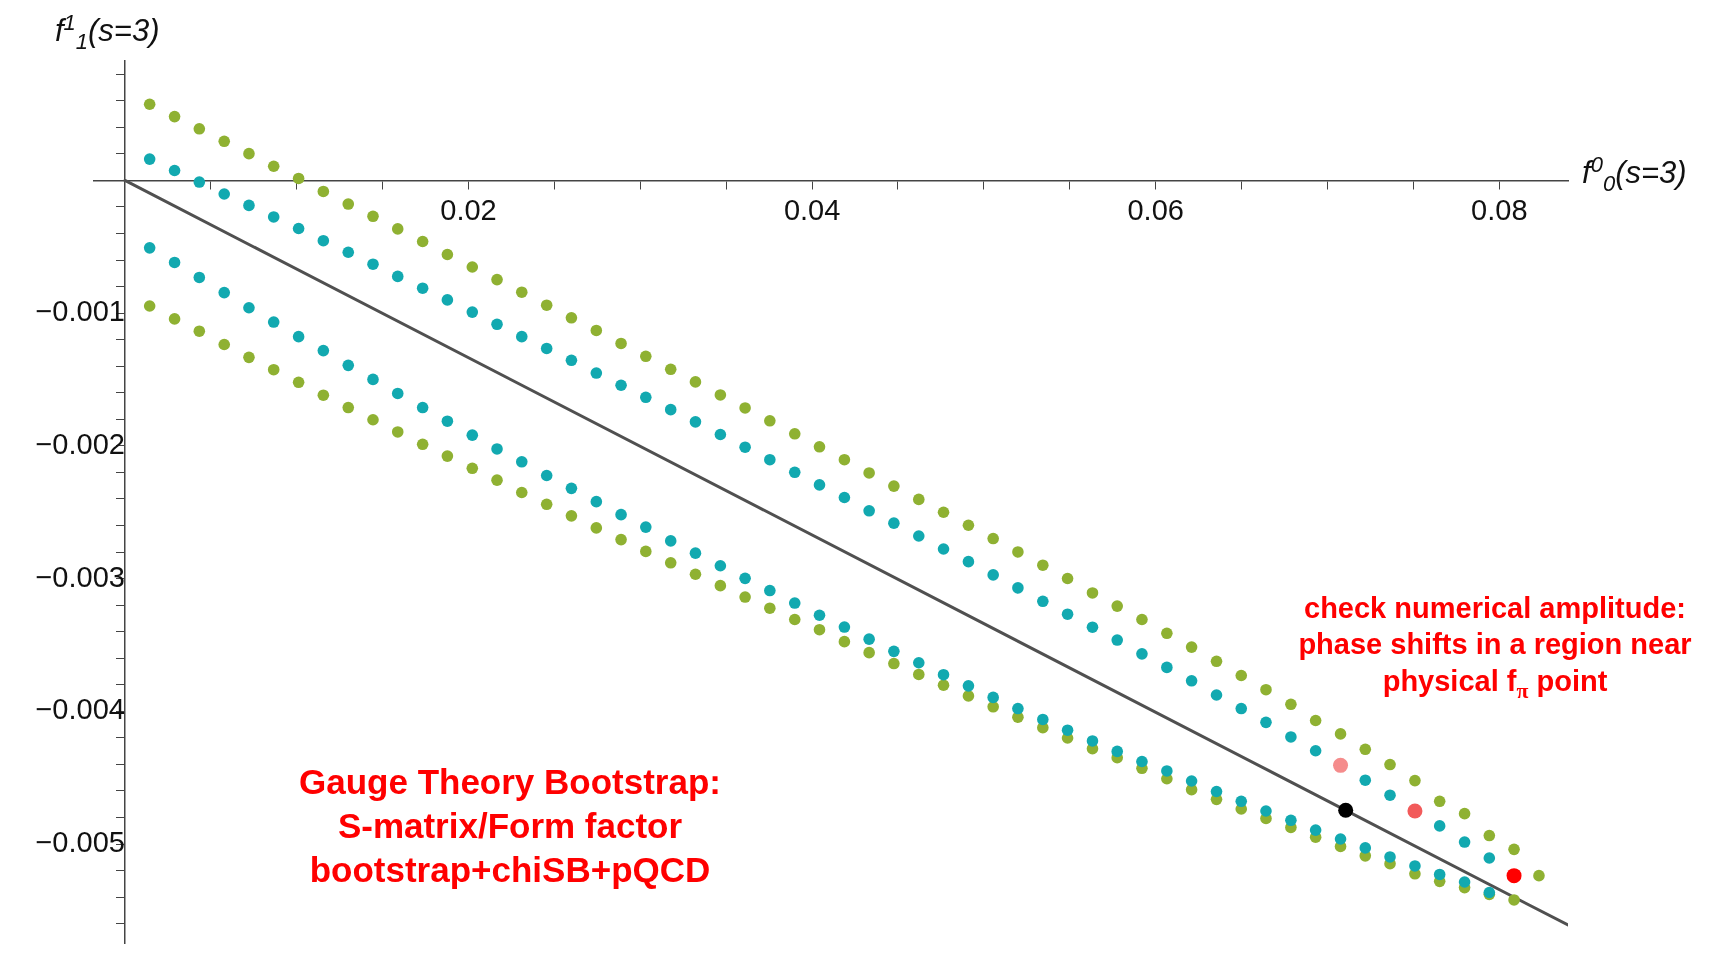 The width and height of the screenshot is (1723, 969). I want to click on x-tick-label: 0.06, so click(1155, 209).